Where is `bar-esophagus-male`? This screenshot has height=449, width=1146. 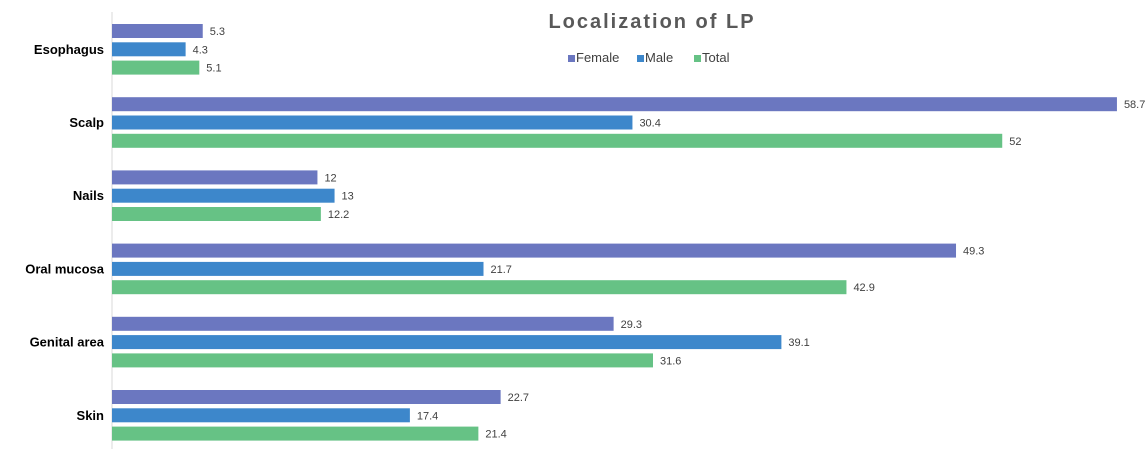
bar-esophagus-male is located at coordinates (149, 49).